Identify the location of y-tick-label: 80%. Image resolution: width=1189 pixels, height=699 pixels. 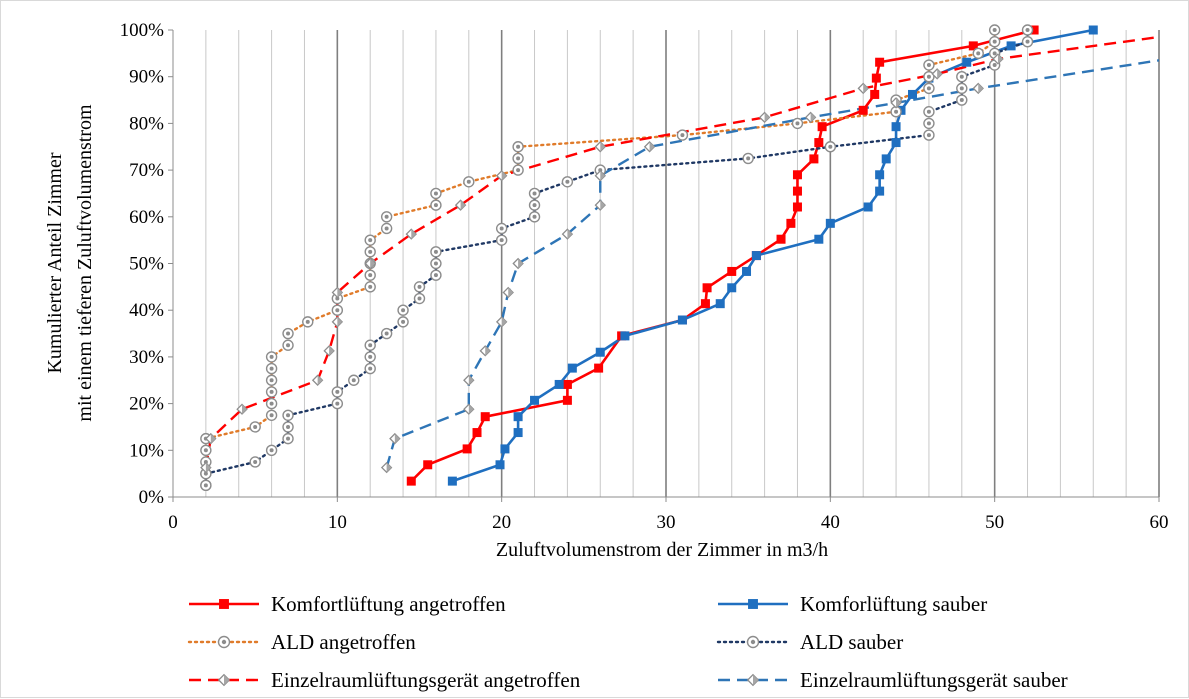
(146, 123).